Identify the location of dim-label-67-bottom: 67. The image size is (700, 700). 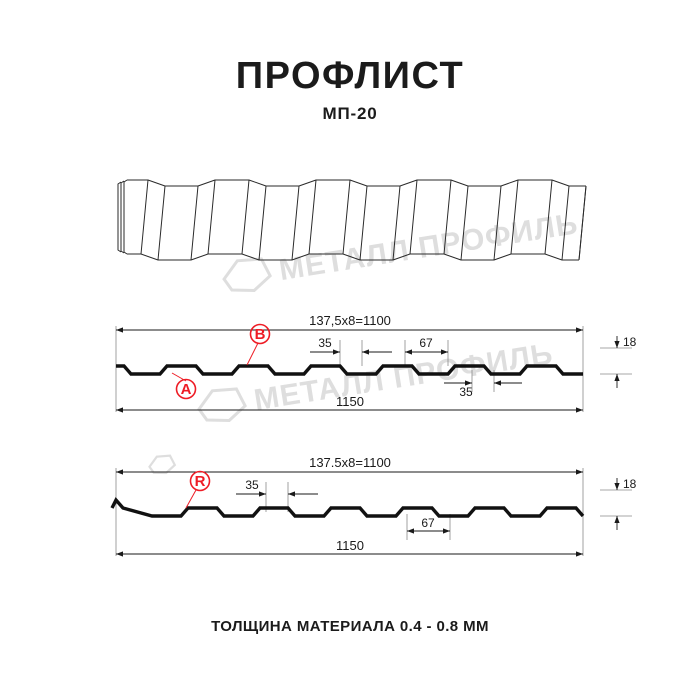
(428, 523).